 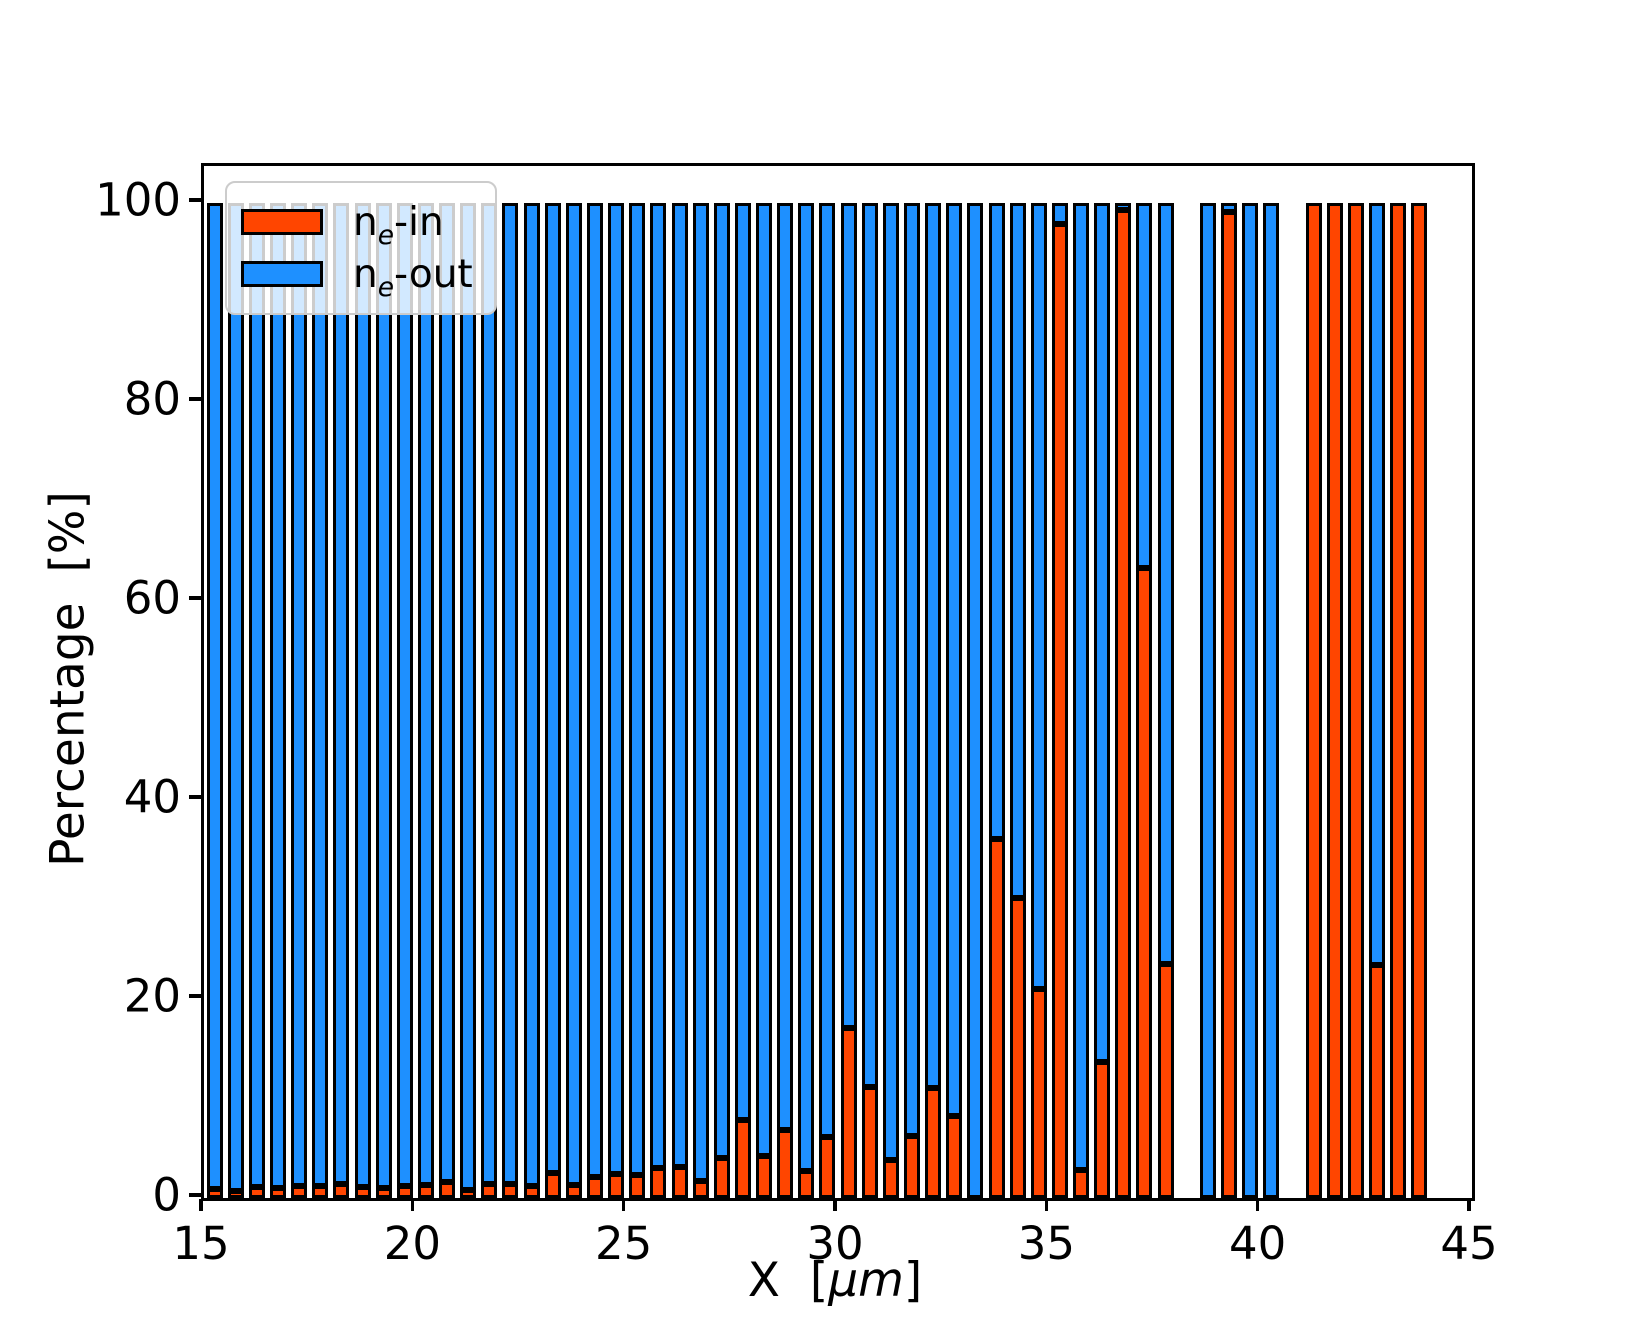 I want to click on y-tick-label: 100, so click(x=138, y=200).